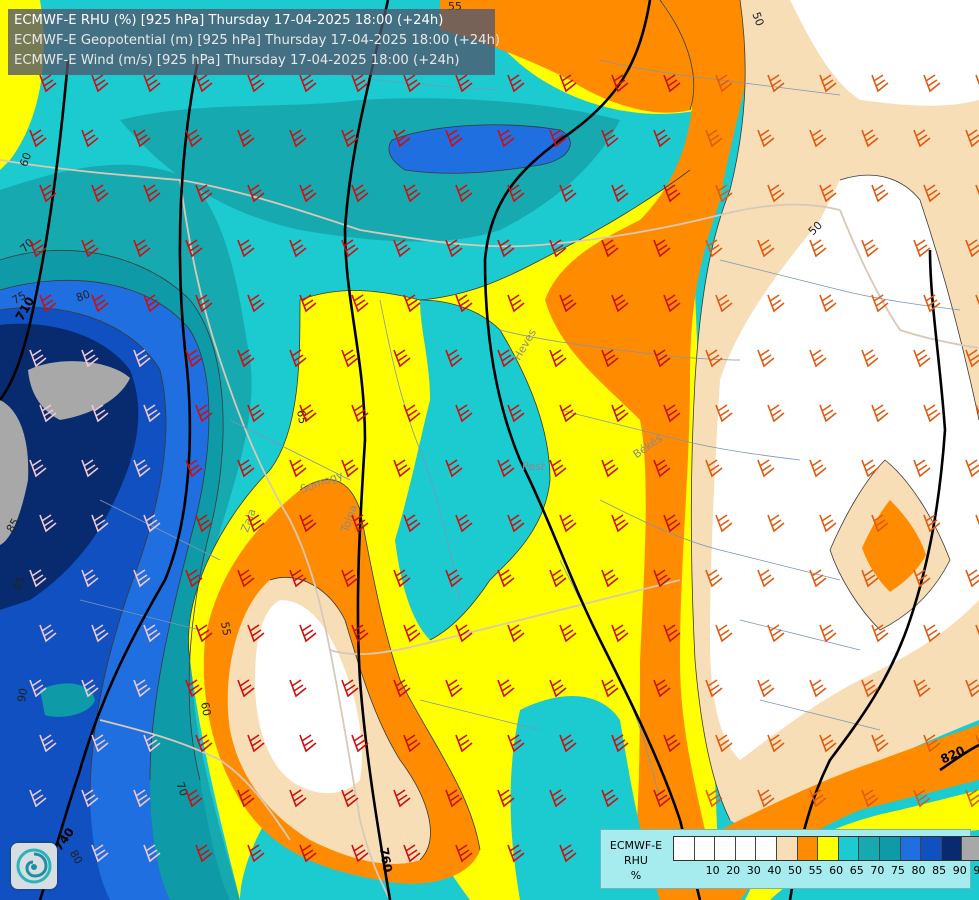  What do you see at coordinates (534, 466) in the screenshot?
I see `place-label-pest: Pest` at bounding box center [534, 466].